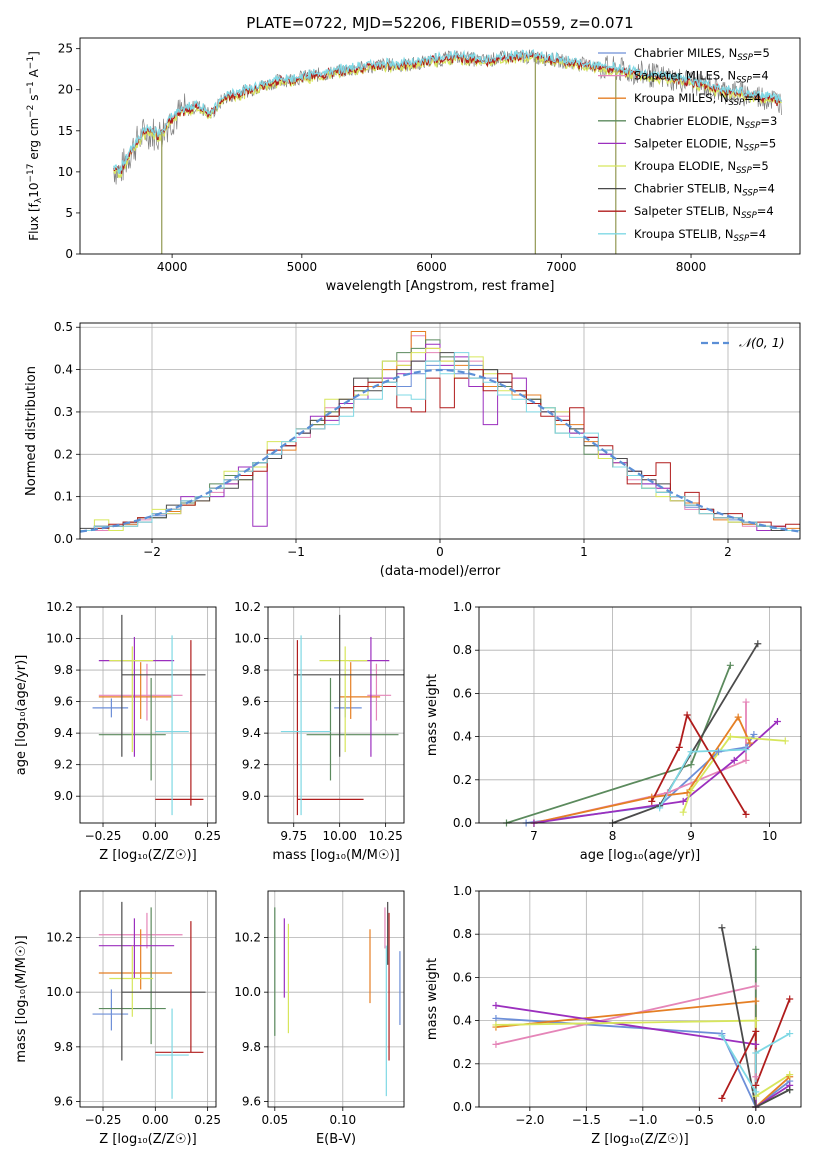  Describe the element at coordinates (65, 172) in the screenshot. I see `spectrum-ytick-label: 10` at that location.